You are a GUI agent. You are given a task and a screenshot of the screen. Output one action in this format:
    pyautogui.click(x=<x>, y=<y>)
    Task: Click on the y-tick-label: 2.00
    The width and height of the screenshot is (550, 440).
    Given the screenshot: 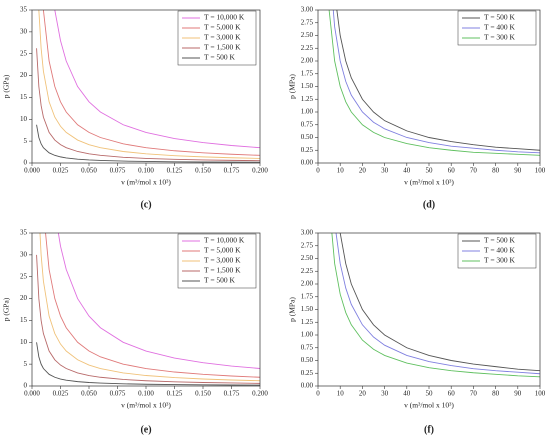 What is the action you would take?
    pyautogui.click(x=307, y=61)
    